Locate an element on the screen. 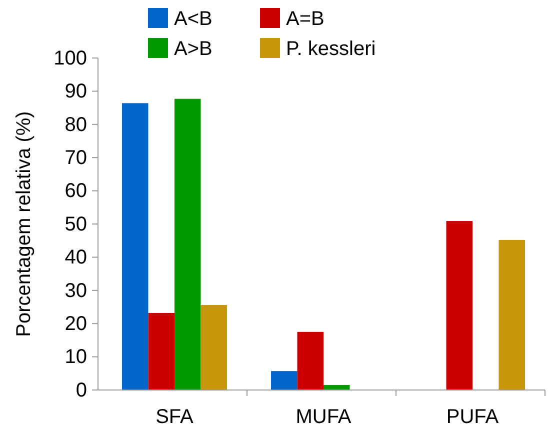  x-tick-label: PUFA is located at coordinates (473, 417).